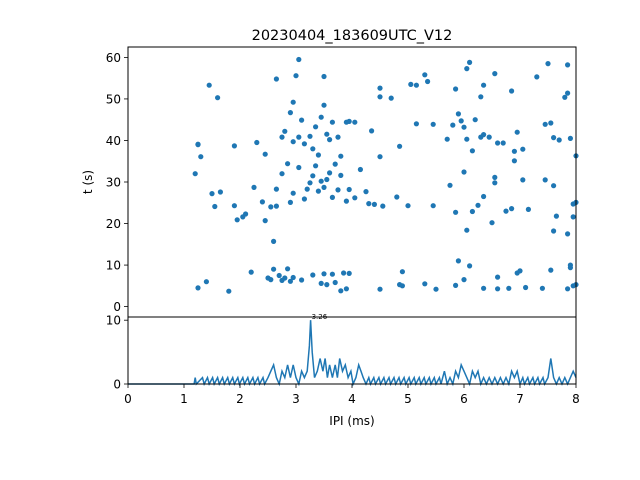 Image resolution: width=640 pixels, height=480 pixels. What do you see at coordinates (113, 266) in the screenshot?
I see `scatter-y-tick-label: 10` at bounding box center [113, 266].